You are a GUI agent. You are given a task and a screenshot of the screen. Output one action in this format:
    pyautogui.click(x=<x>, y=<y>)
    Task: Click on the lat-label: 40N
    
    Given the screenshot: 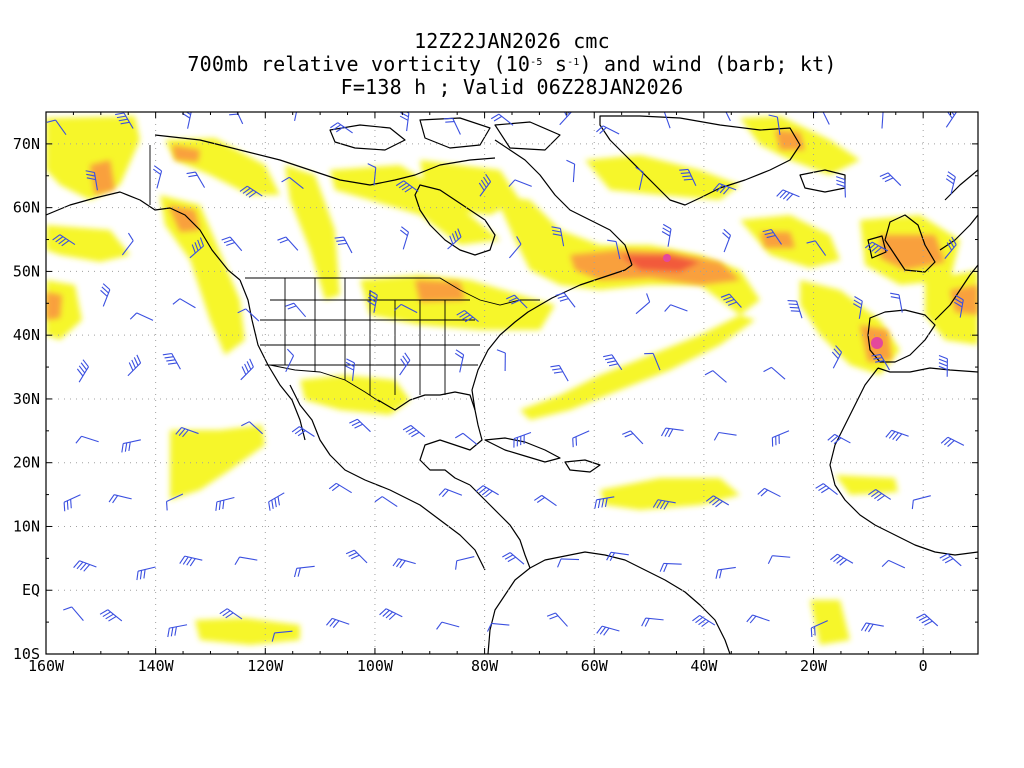 What is the action you would take?
    pyautogui.click(x=26, y=335)
    